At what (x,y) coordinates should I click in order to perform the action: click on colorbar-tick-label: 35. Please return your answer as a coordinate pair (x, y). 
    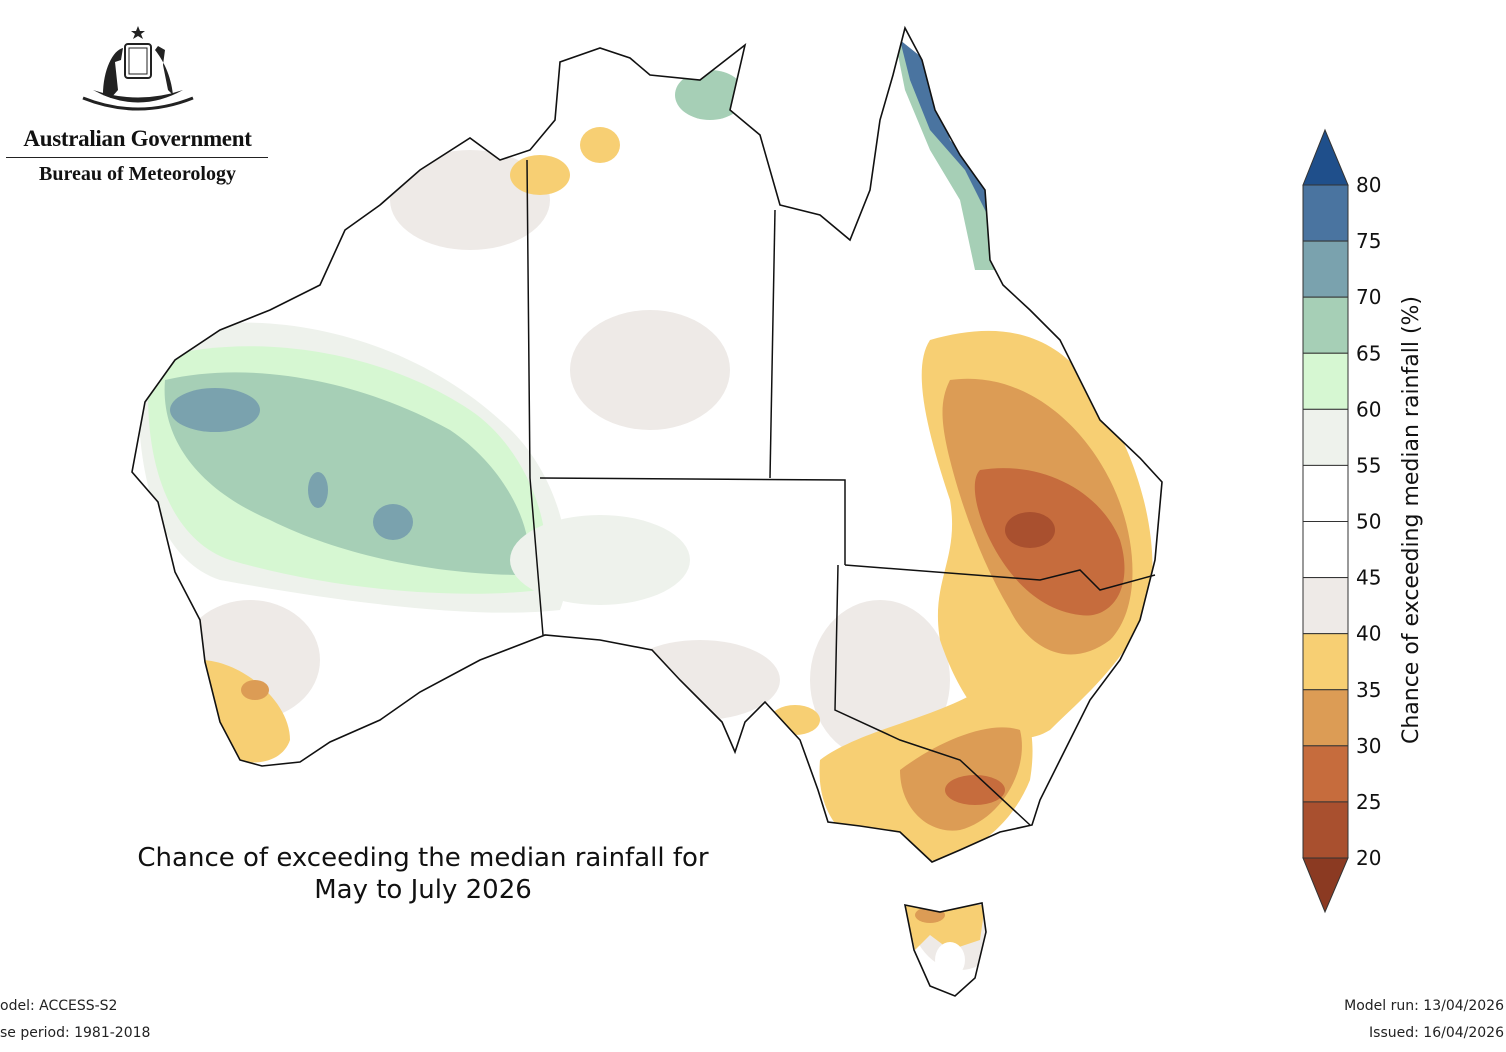
    Looking at the image, I should click on (1368, 690).